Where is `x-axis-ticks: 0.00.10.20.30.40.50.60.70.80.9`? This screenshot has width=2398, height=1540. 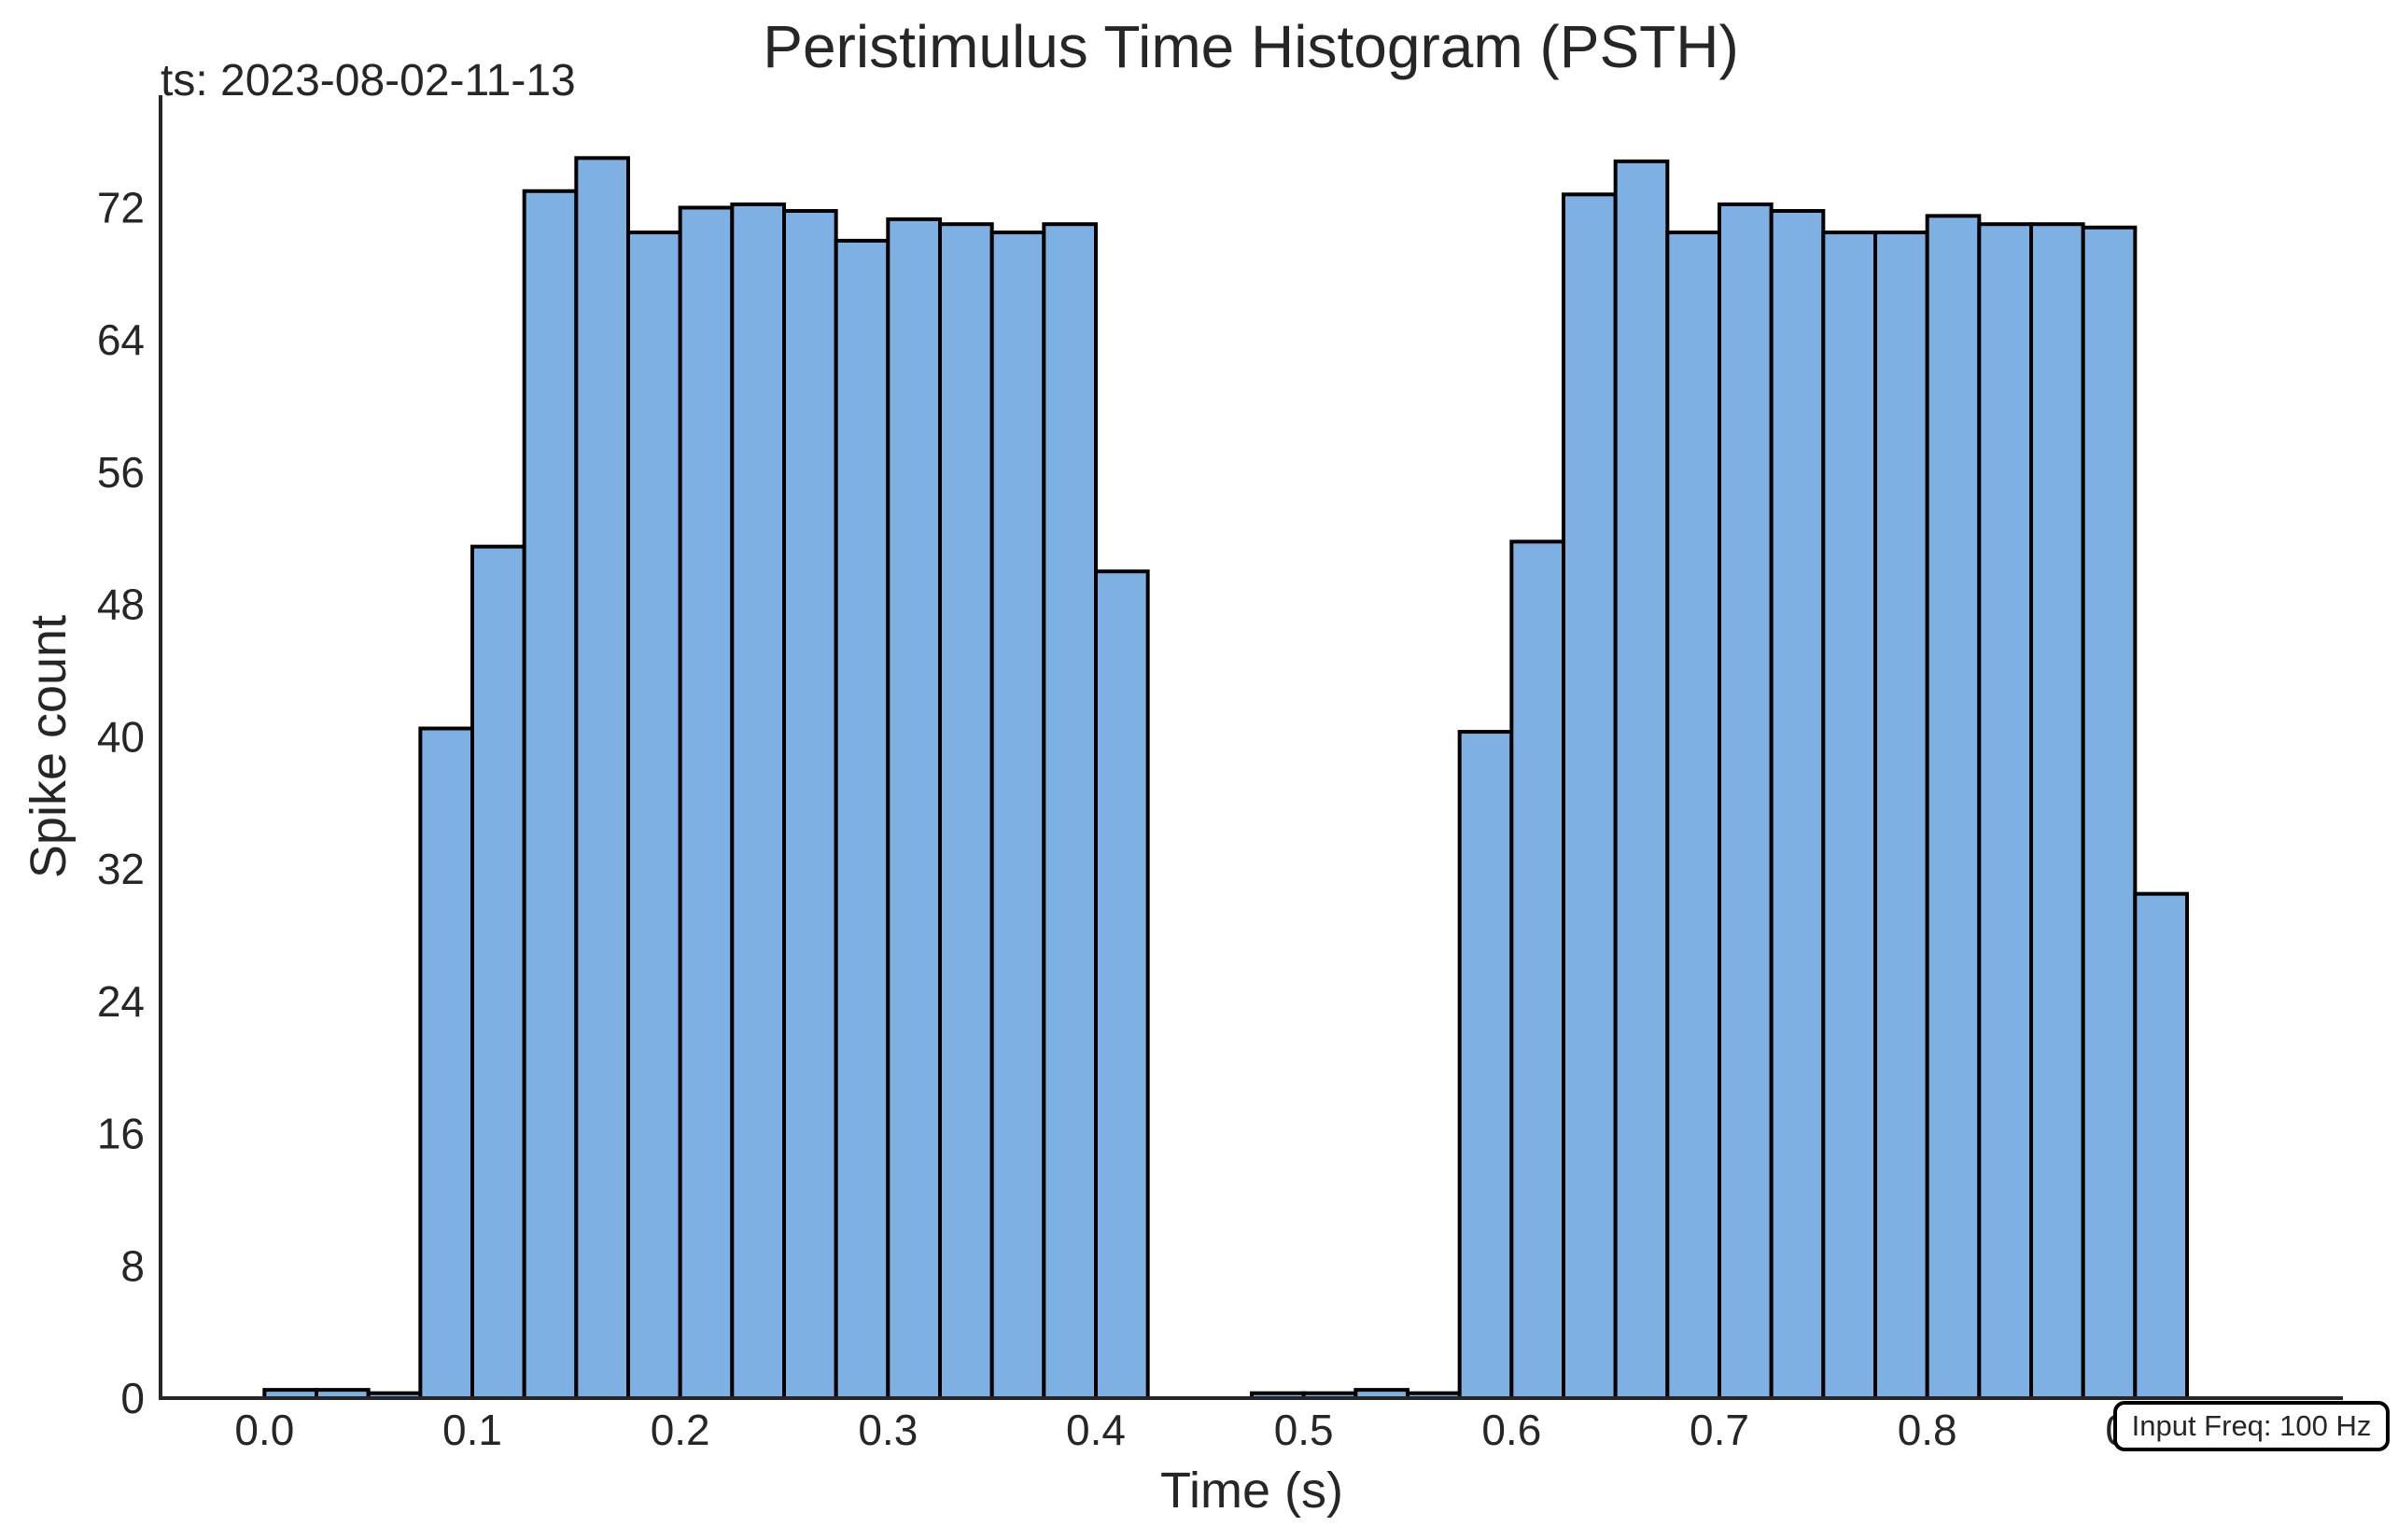 x-axis-ticks: 0.00.10.20.30.40.50.60.70.80.9 is located at coordinates (1199, 1430).